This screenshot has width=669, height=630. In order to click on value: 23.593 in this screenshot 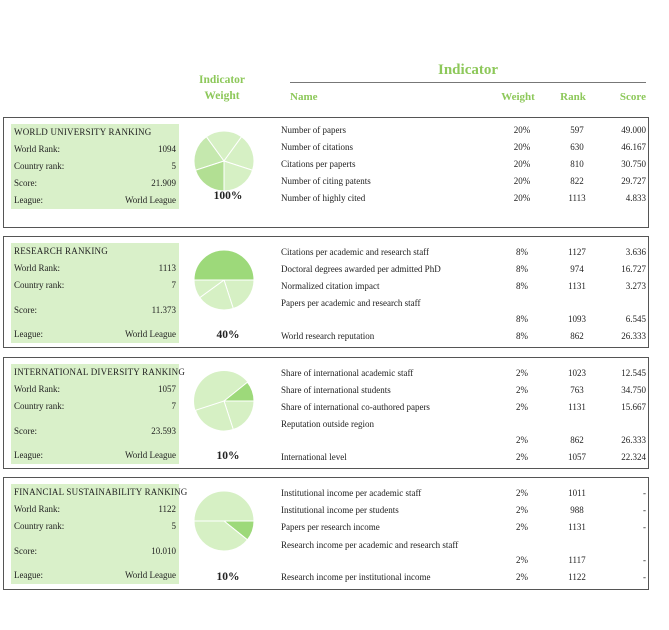, I will do `click(163, 431)`.